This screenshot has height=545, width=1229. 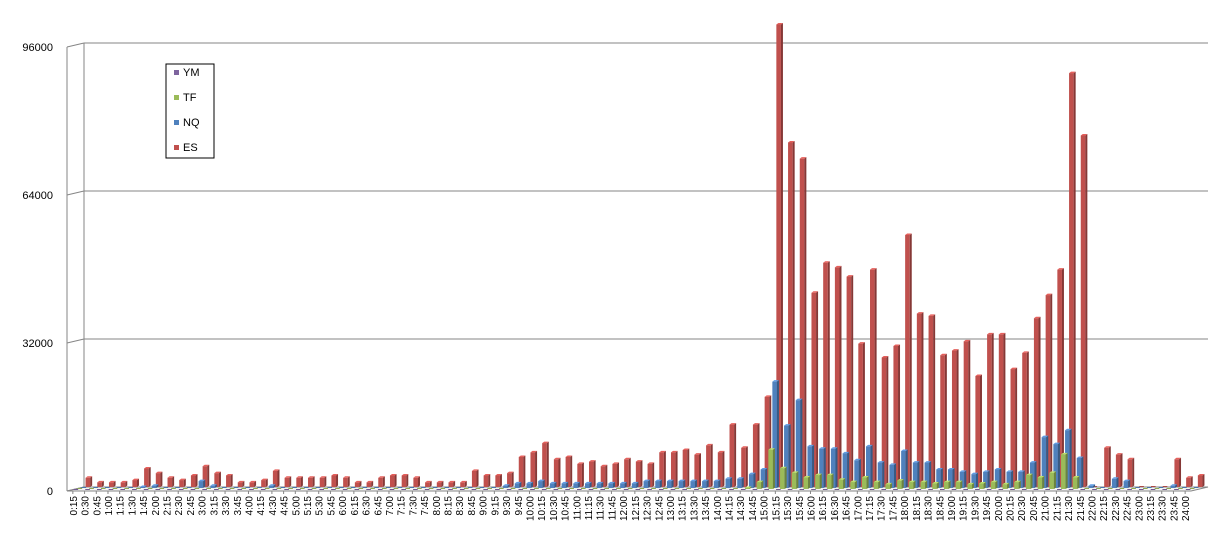 I want to click on x-tick-label: 19:45, so click(x=987, y=508).